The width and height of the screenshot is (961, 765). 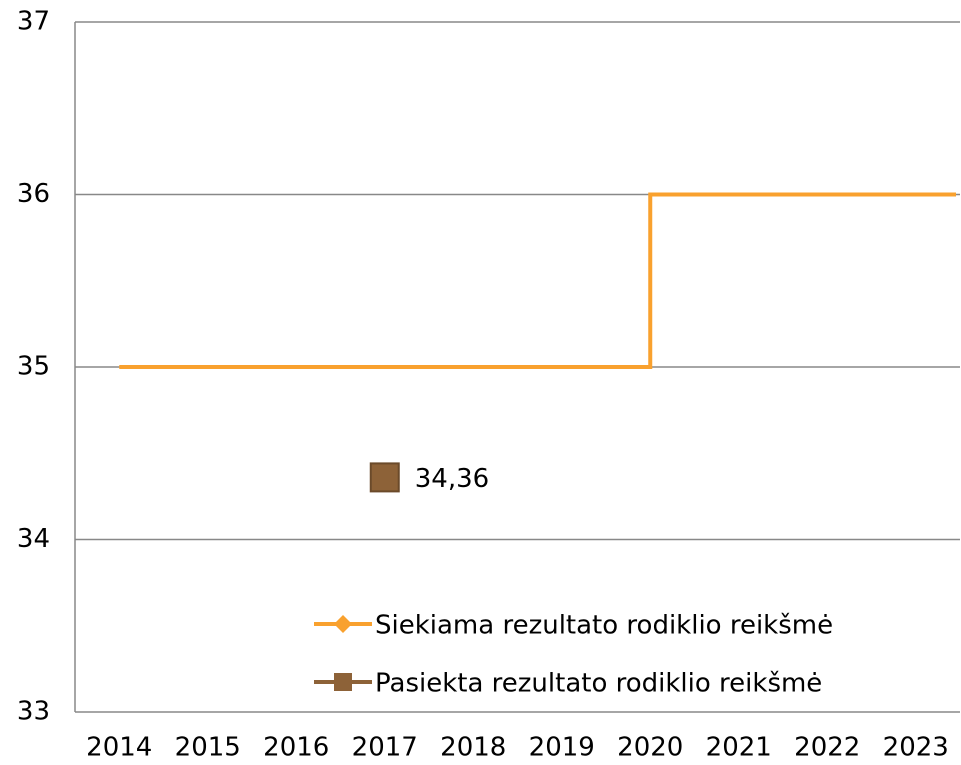 I want to click on legend-label: Siekiama rezultato rodiklio reikšmė, so click(x=604, y=626).